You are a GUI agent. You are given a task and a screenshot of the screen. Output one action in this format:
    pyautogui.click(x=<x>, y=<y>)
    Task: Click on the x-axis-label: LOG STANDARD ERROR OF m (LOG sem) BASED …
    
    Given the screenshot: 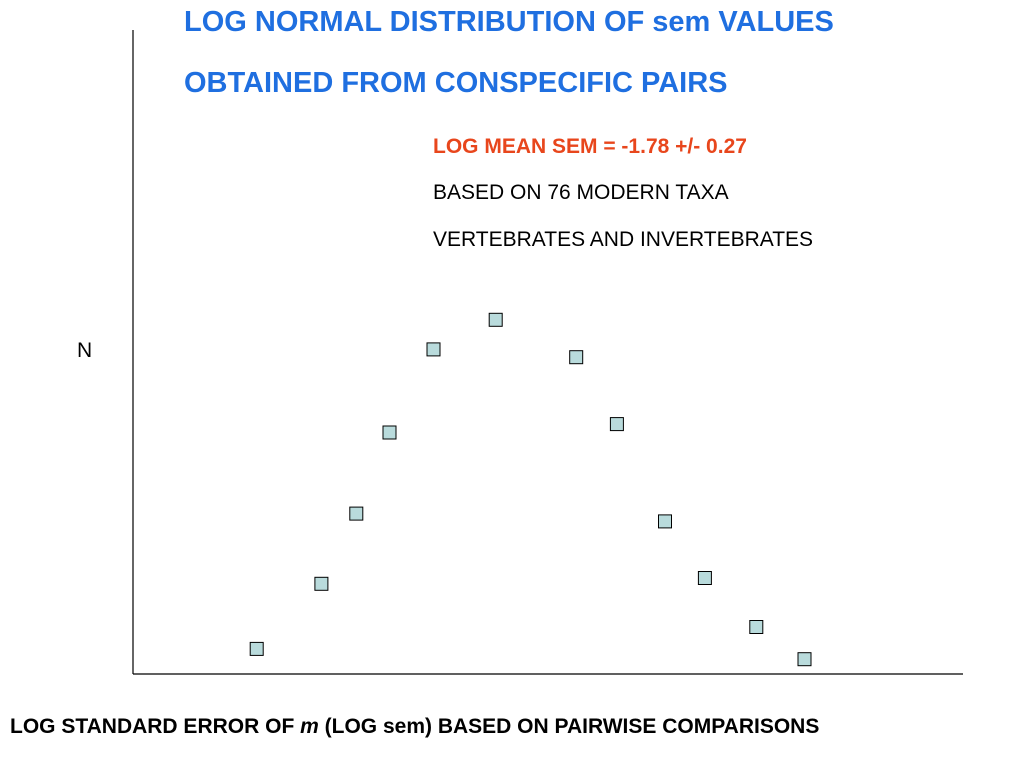 What is the action you would take?
    pyautogui.click(x=414, y=727)
    